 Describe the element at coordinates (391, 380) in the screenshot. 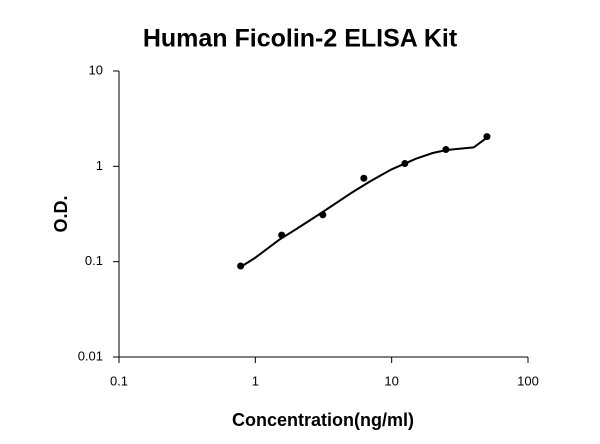

I see `x-tick-label: 10` at that location.